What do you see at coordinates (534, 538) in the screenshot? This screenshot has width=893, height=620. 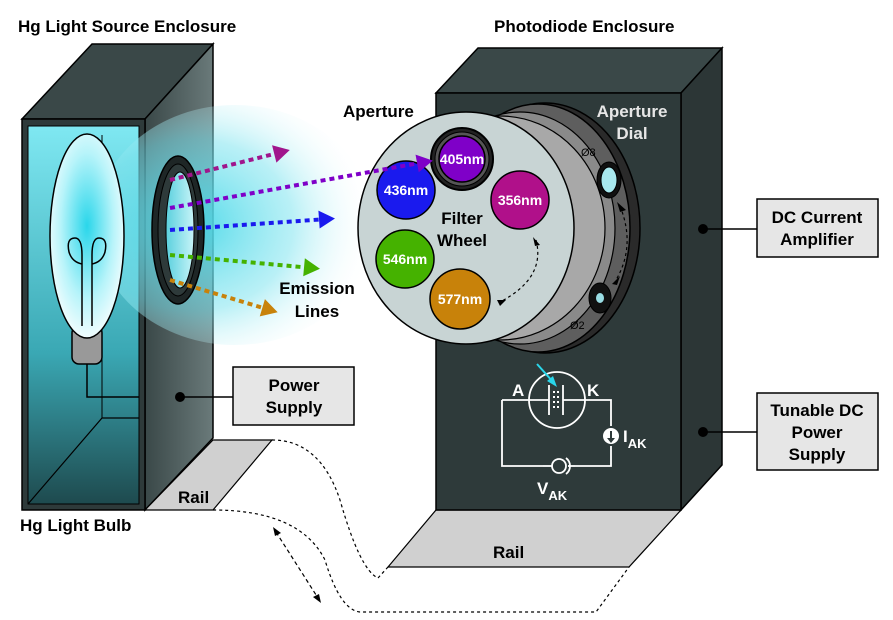 I see `rail-right` at bounding box center [534, 538].